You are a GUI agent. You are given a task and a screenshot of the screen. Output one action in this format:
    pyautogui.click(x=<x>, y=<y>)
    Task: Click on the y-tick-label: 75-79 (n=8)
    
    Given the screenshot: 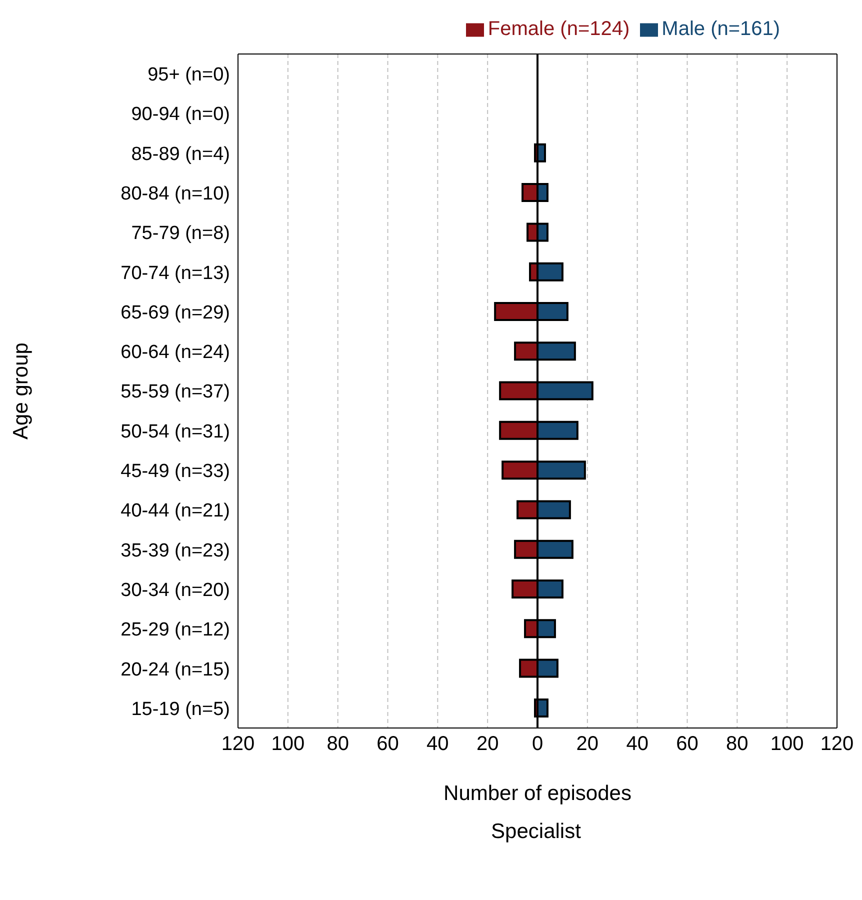 What is the action you would take?
    pyautogui.click(x=180, y=233)
    